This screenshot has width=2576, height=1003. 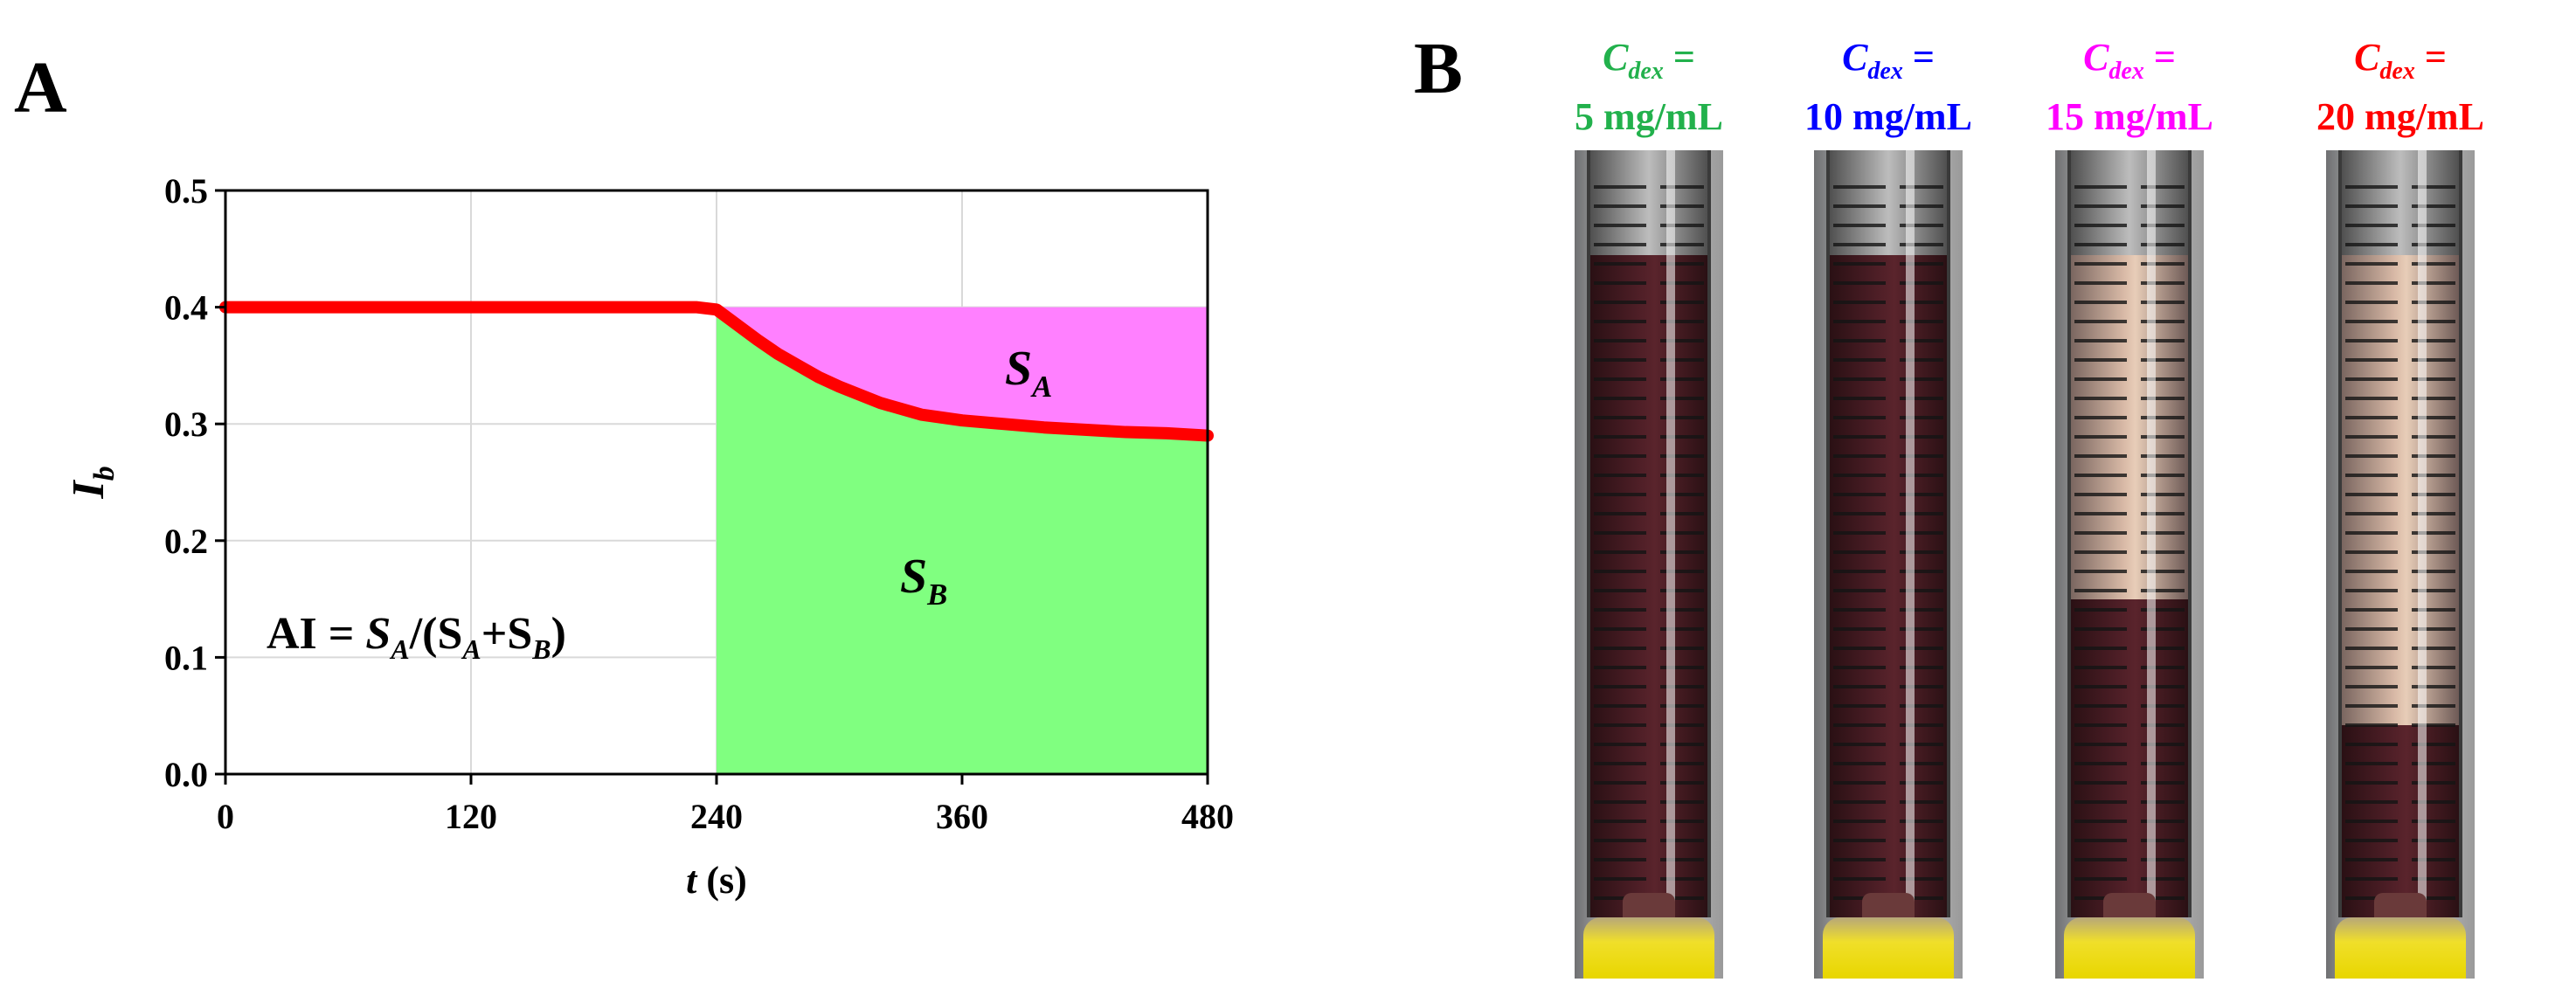 I want to click on y-tick-label-0: 0.0, so click(x=186, y=774).